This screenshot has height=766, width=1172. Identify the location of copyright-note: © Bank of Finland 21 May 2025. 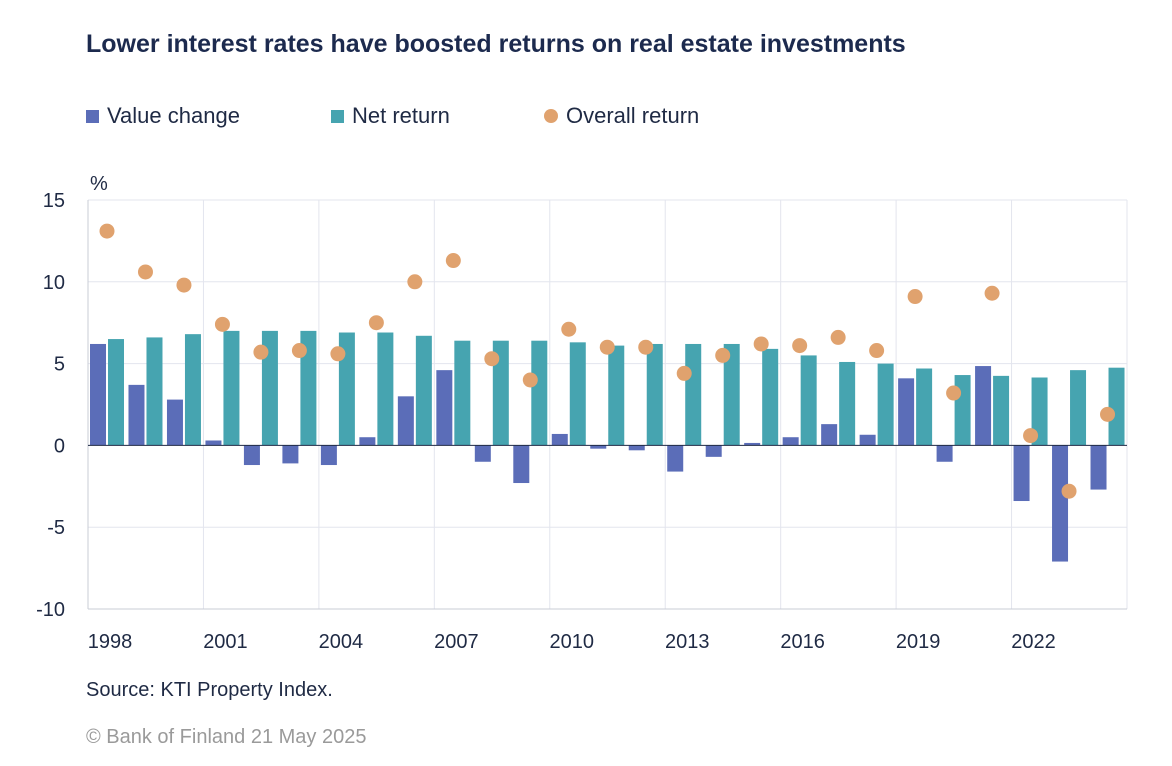
(226, 737).